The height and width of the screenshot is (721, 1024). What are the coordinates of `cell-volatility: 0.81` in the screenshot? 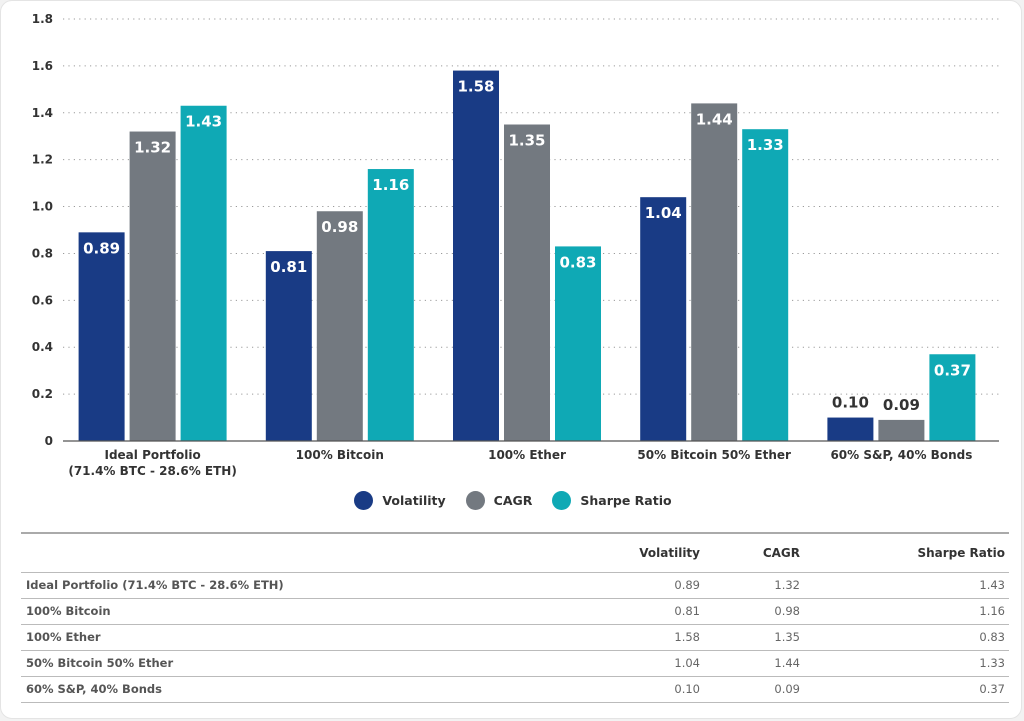 It's located at (602, 611).